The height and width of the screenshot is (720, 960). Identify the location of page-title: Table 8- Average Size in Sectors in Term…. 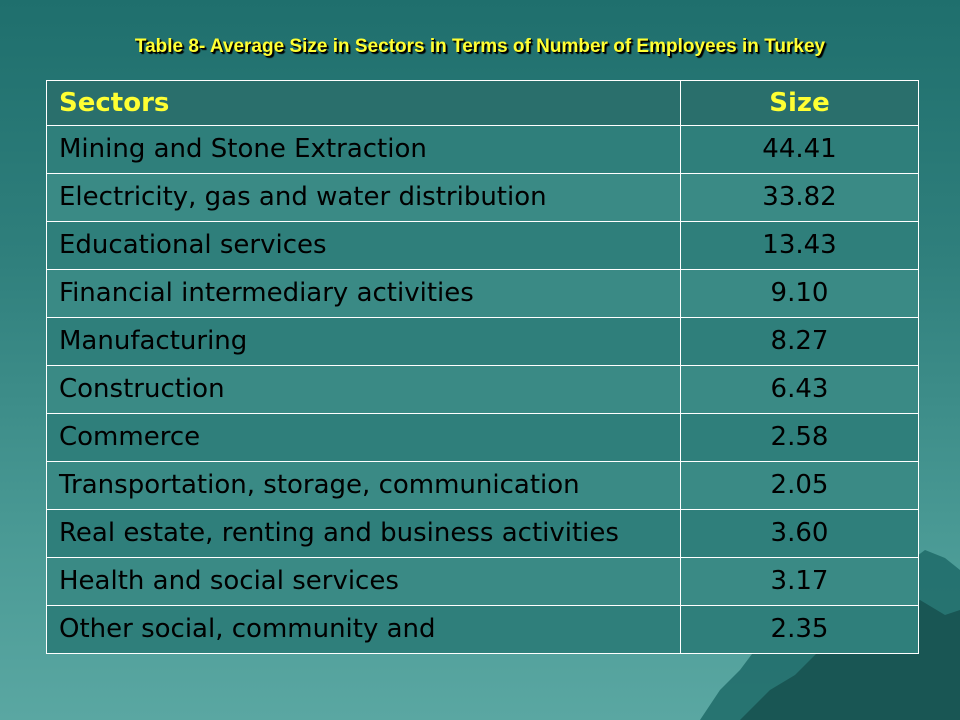
(480, 46).